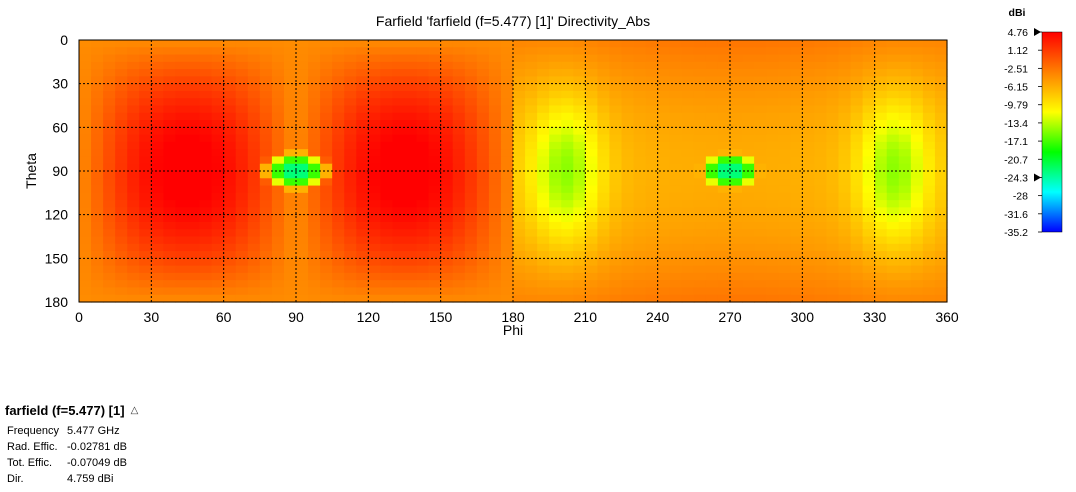  Describe the element at coordinates (1016, 215) in the screenshot. I see `colorbar-label: -31.6` at that location.